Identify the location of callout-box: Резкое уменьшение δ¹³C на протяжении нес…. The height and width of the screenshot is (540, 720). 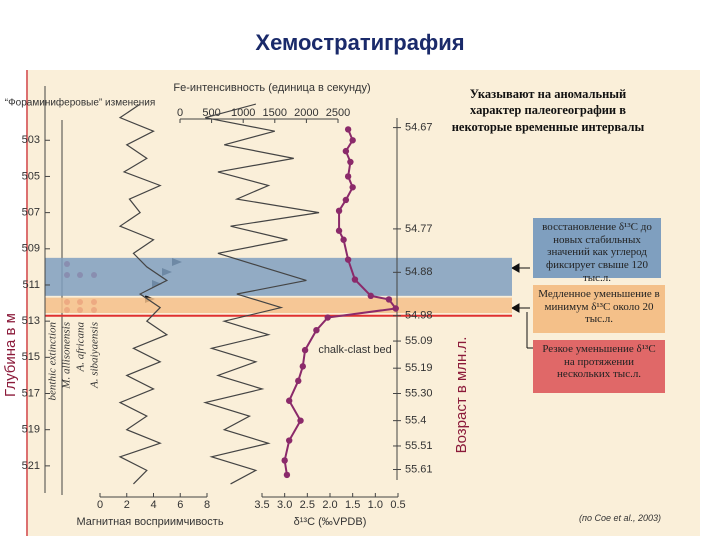
(599, 366).